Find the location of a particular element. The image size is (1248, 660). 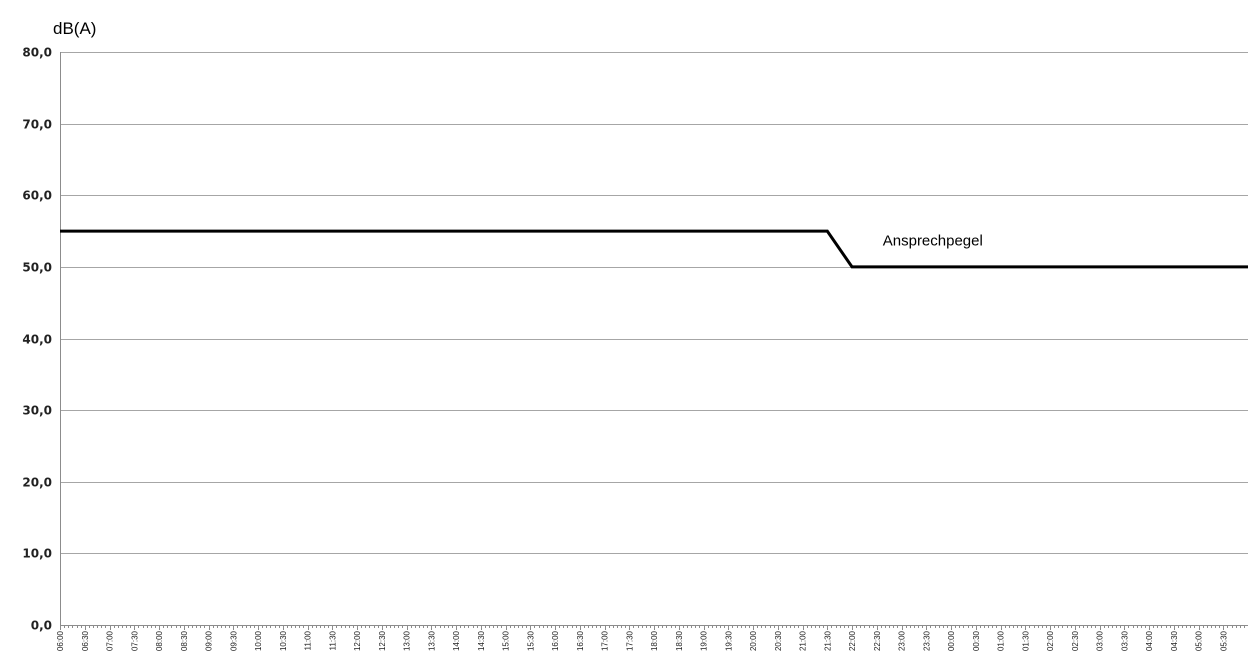

x-tick-label: 08:00 is located at coordinates (159, 640).